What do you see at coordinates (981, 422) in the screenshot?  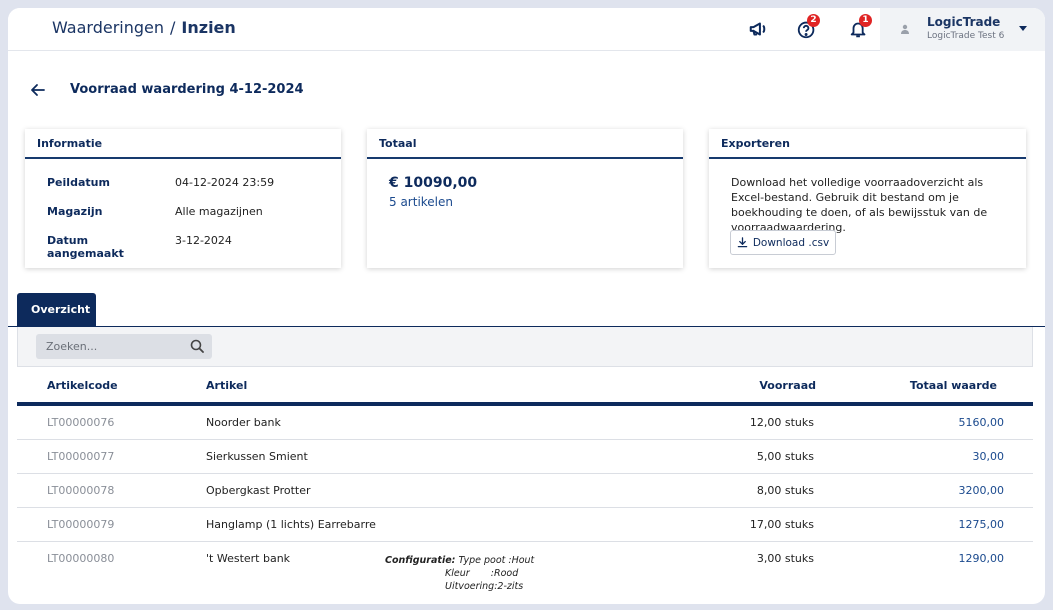 I see `cell-value: 5160,00` at bounding box center [981, 422].